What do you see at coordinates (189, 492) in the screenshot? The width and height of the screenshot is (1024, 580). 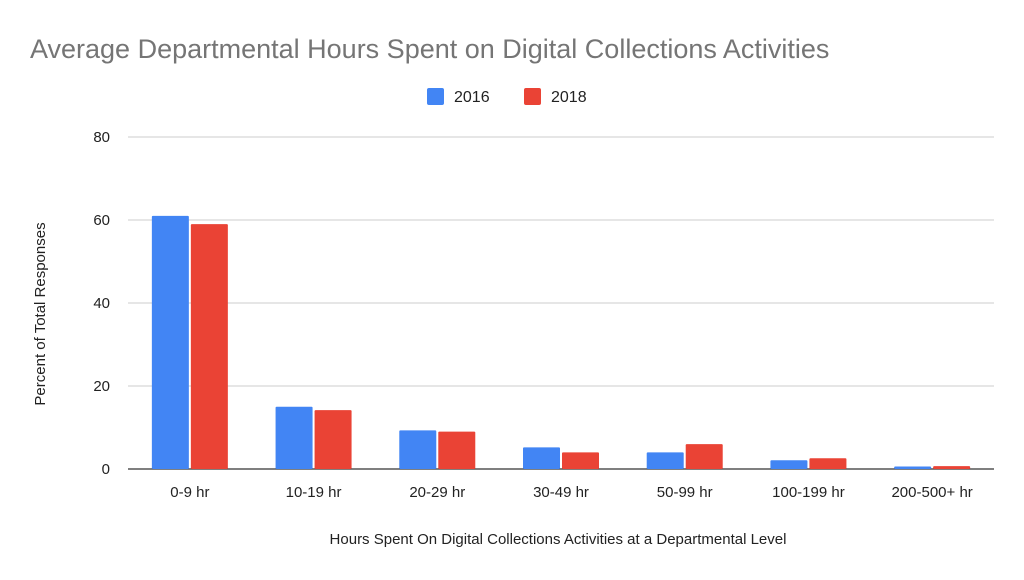 I see `x-tick-label: 0-9 hr` at bounding box center [189, 492].